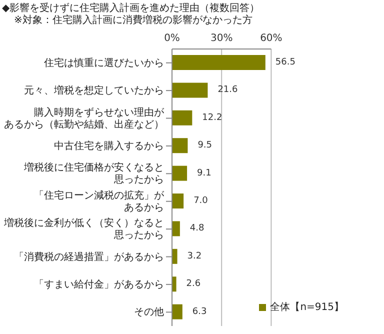  I want to click on y-tick-label: 住宅は慎重に選びたいから, so click(104, 62).